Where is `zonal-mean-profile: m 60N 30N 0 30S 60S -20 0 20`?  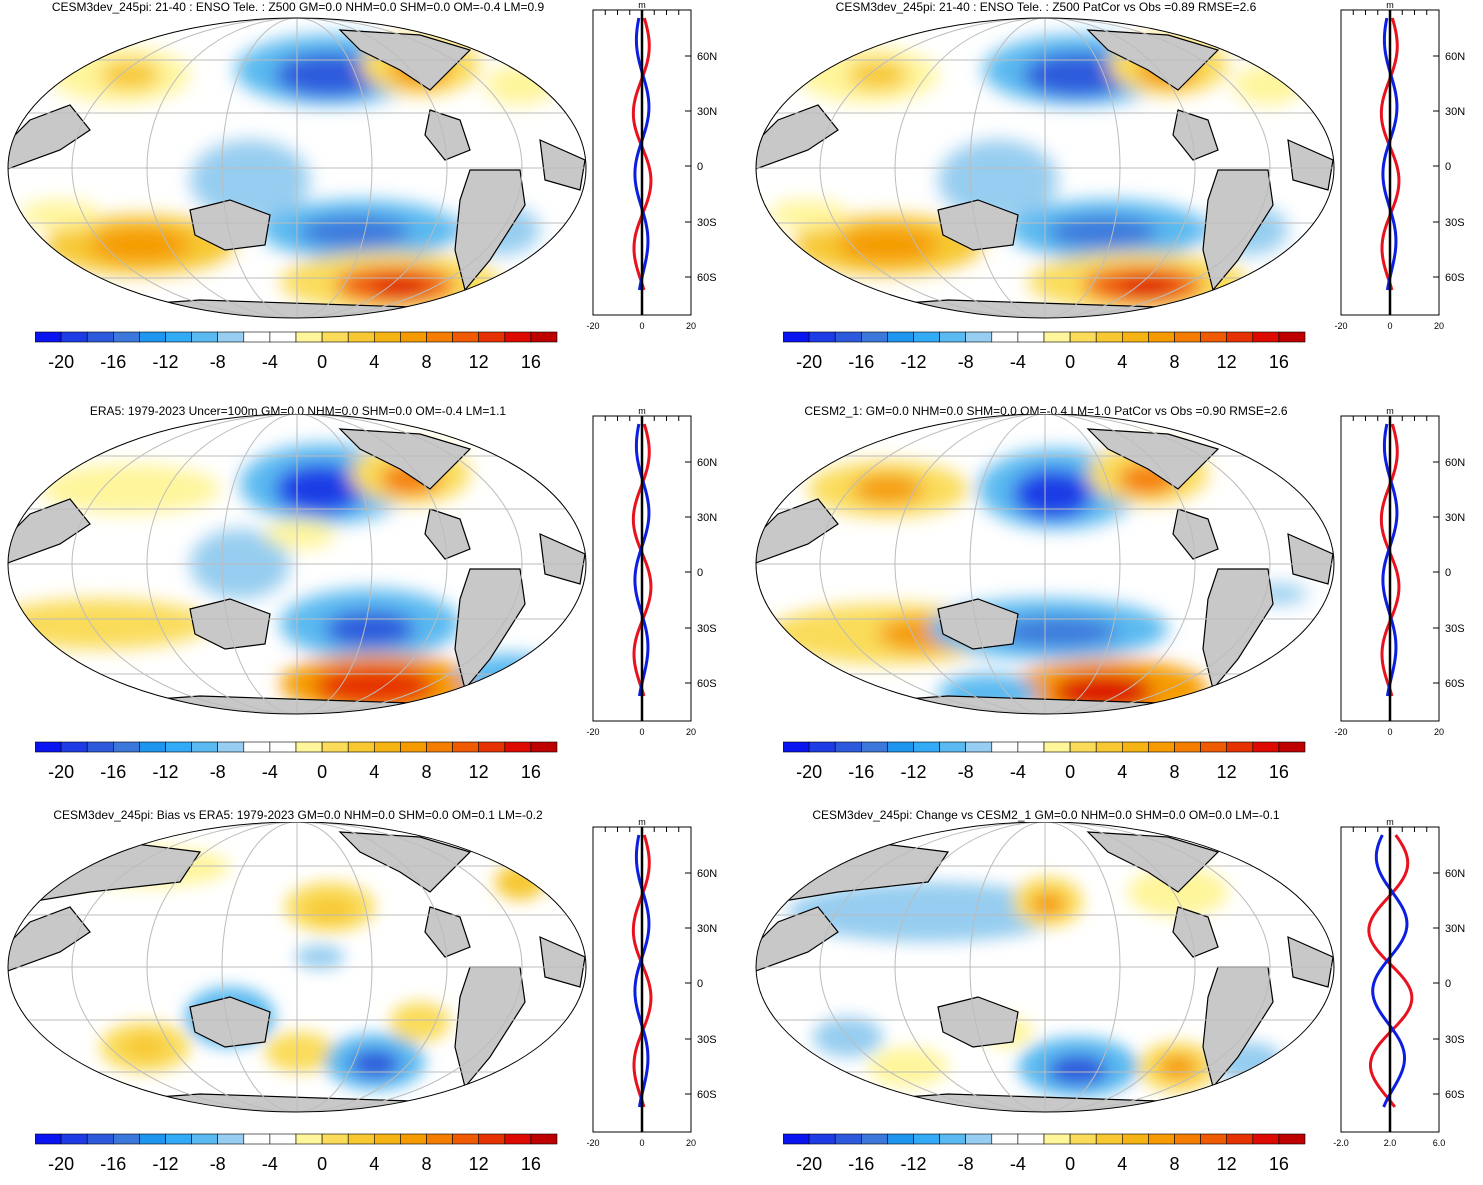 zonal-mean-profile: m 60N 30N 0 30S 60S -20 0 20 is located at coordinates (1399, 571).